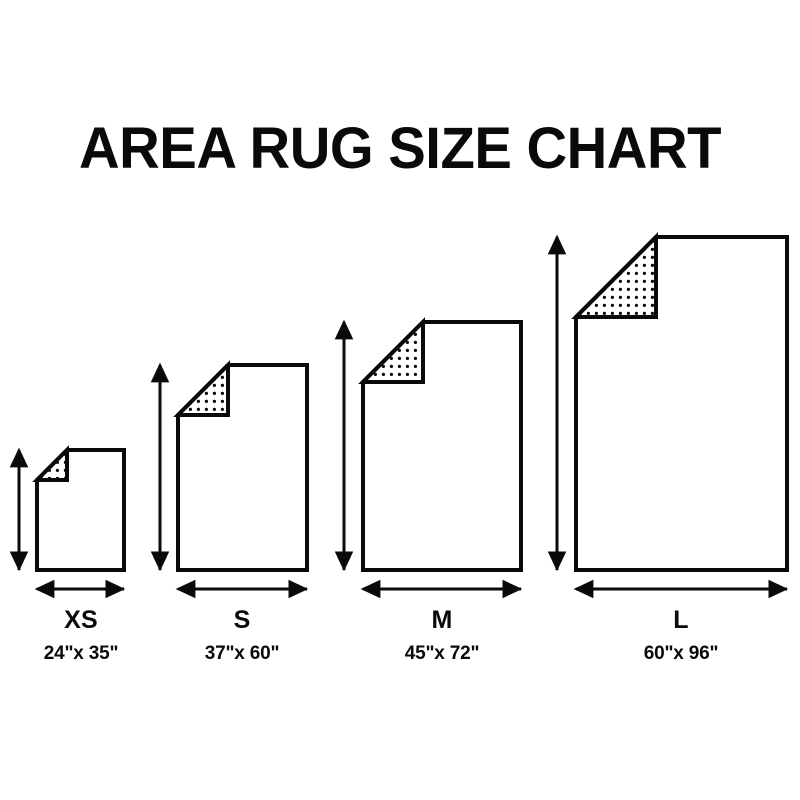 This screenshot has width=800, height=800. What do you see at coordinates (81, 653) in the screenshot?
I see `size-dimensions-xs: 24"x 35"` at bounding box center [81, 653].